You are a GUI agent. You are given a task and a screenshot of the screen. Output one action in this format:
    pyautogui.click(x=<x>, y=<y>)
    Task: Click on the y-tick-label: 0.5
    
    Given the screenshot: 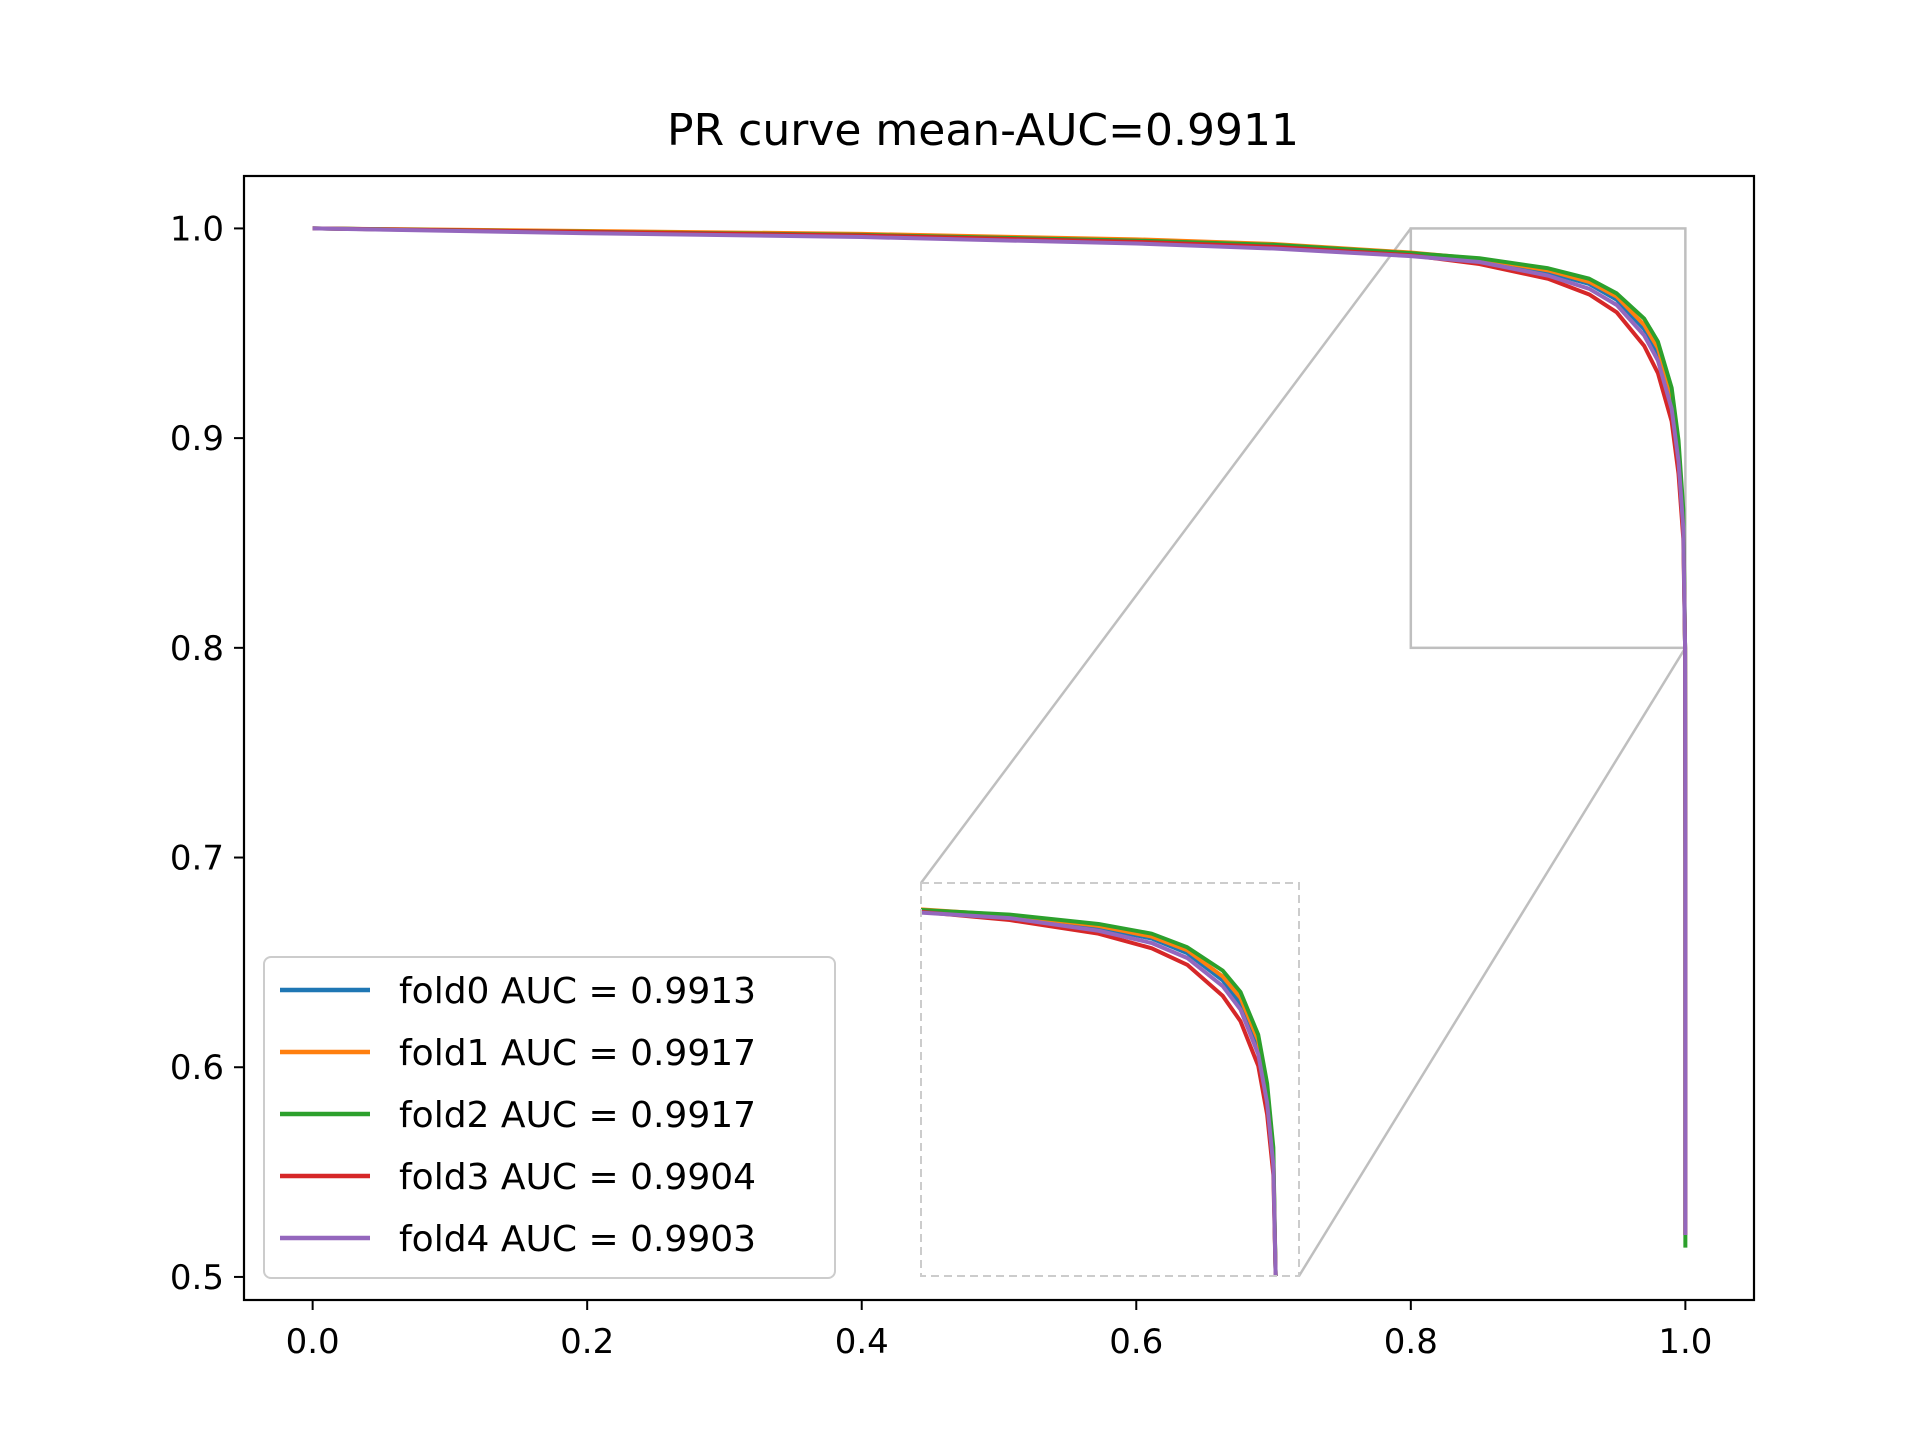 What is the action you would take?
    pyautogui.click(x=197, y=1278)
    